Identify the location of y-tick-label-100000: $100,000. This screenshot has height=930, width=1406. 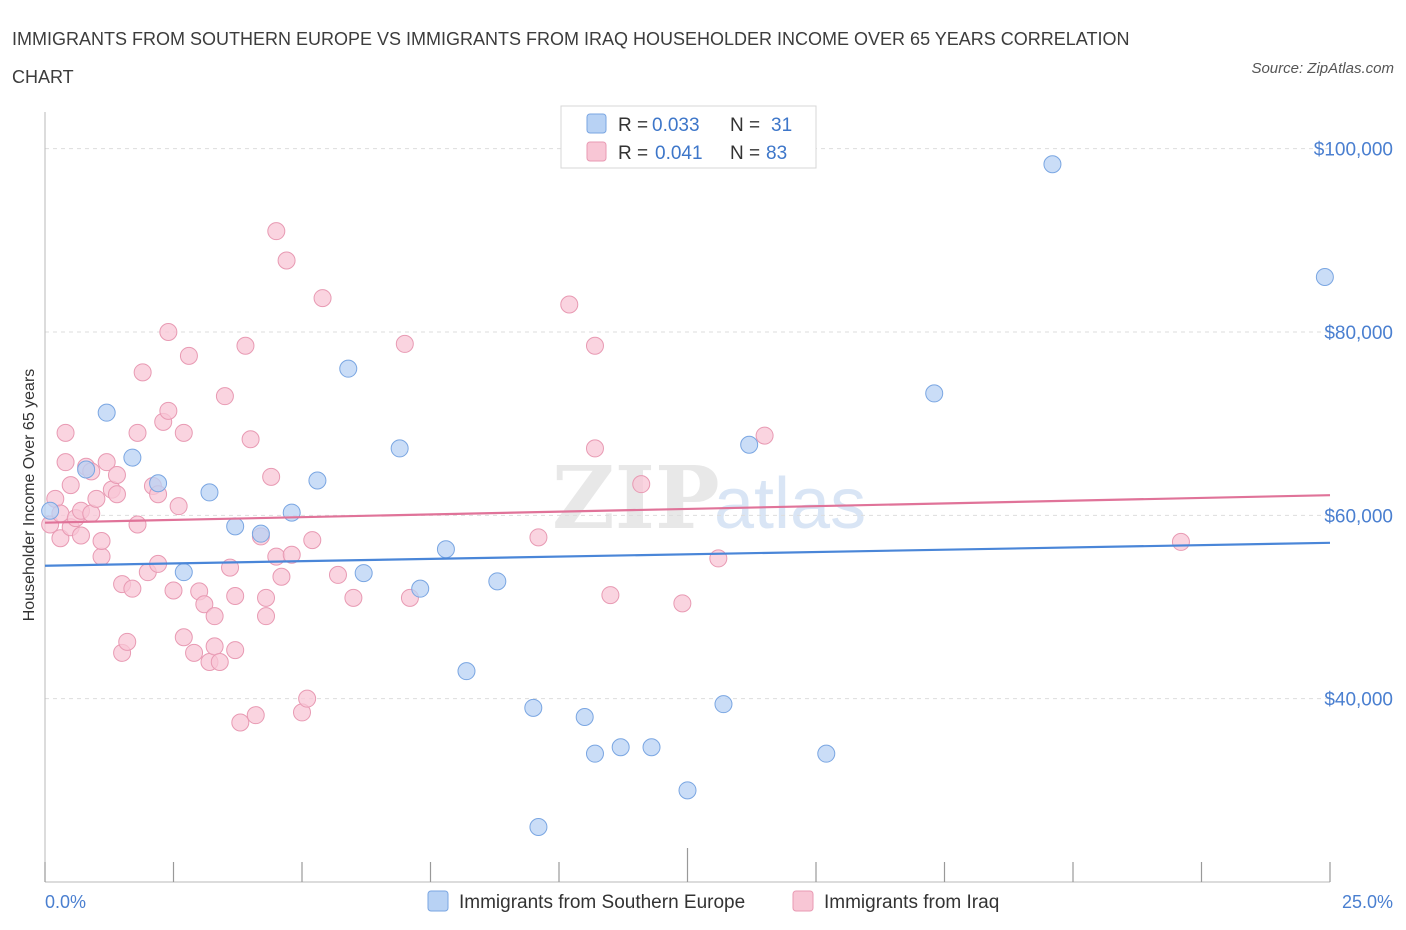
(1353, 150).